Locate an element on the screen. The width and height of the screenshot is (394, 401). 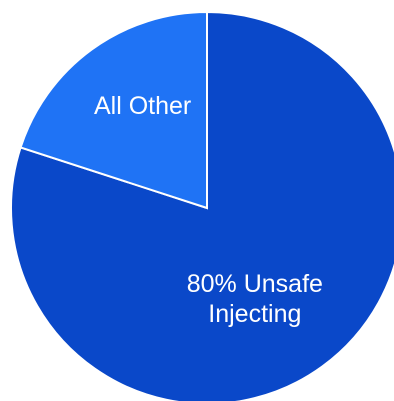
slice-label-unsafe-injecting-line-0: 80% Unsafe is located at coordinates (255, 284).